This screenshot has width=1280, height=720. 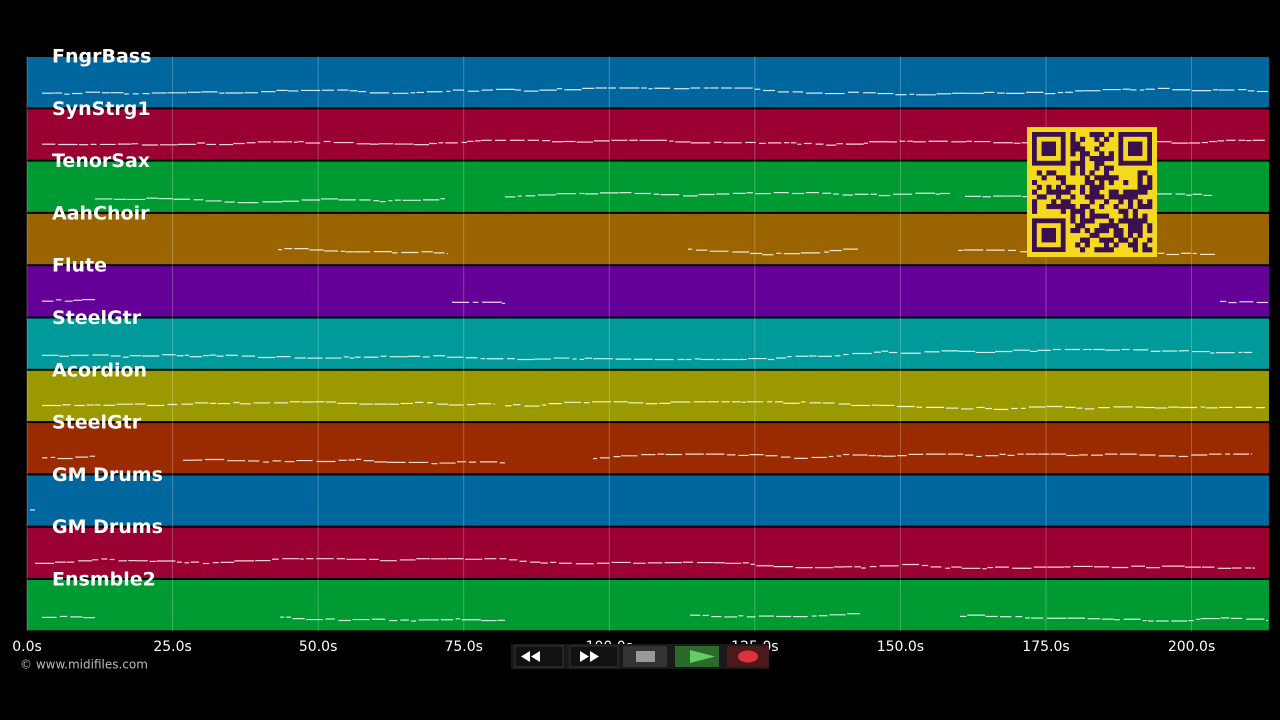 I want to click on tick-label: 0.0s, so click(x=27, y=647).